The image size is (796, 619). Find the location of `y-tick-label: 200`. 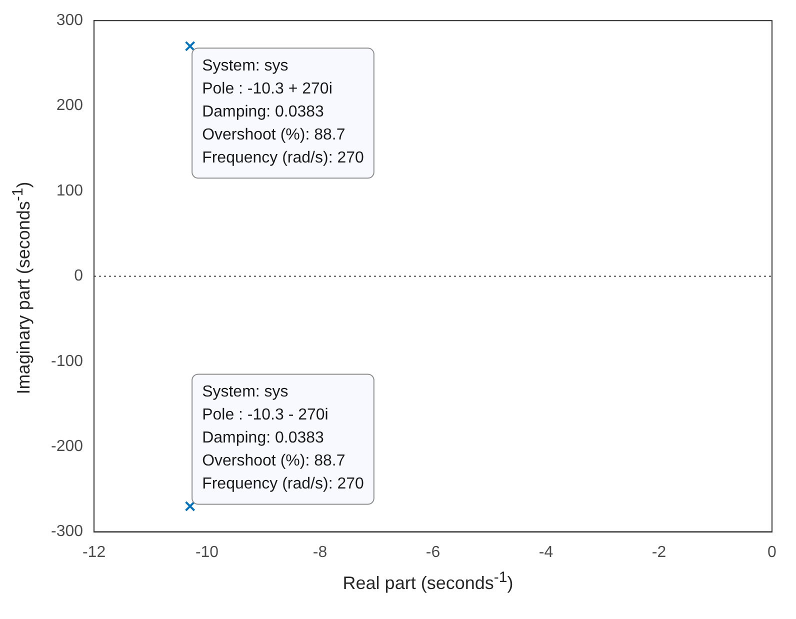

y-tick-label: 200 is located at coordinates (70, 105).